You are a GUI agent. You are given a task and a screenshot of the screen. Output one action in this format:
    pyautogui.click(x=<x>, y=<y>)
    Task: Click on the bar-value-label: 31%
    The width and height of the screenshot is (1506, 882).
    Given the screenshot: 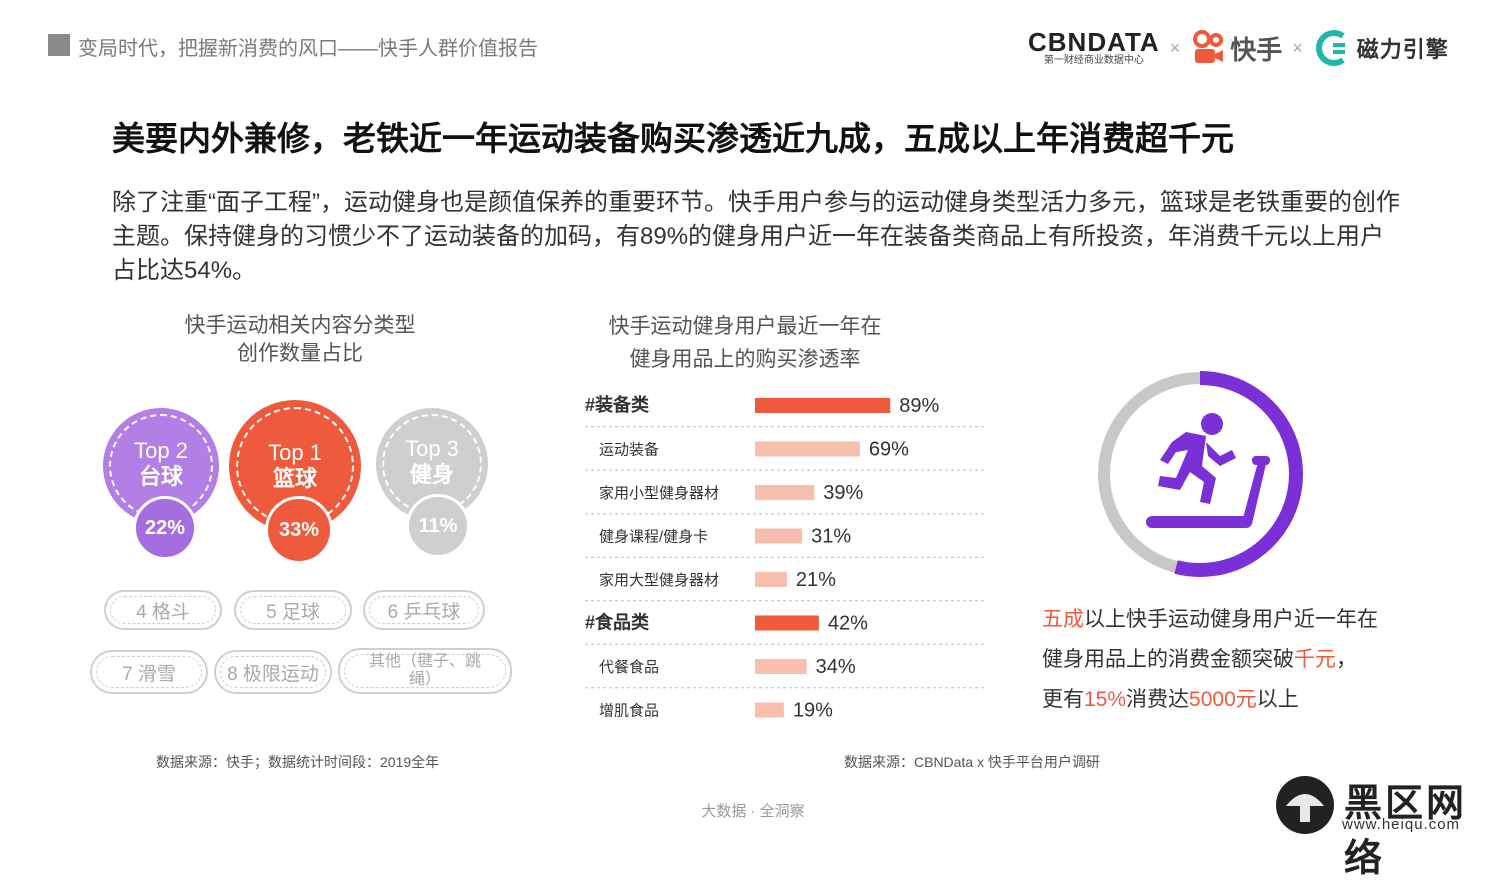 What is the action you would take?
    pyautogui.click(x=831, y=537)
    